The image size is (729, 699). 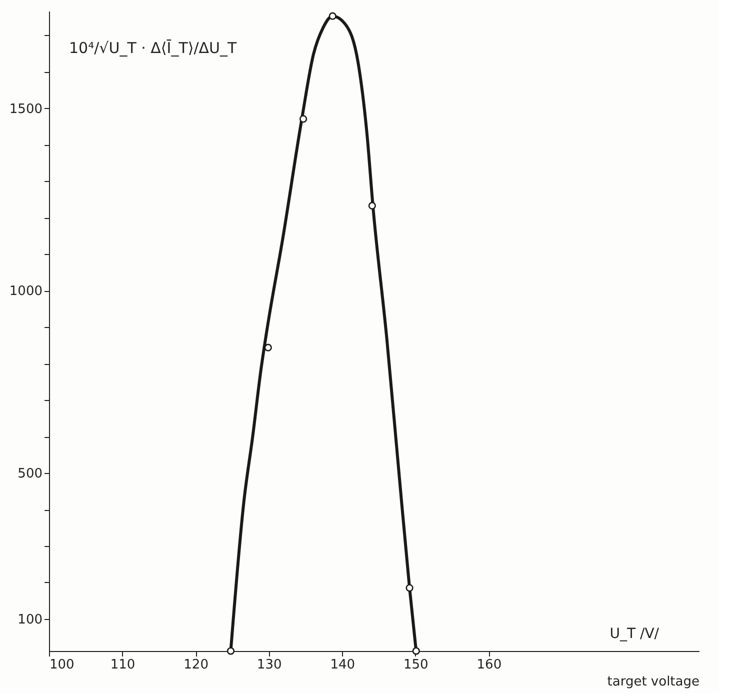 What do you see at coordinates (415, 665) in the screenshot?
I see `x-tick-label: 150` at bounding box center [415, 665].